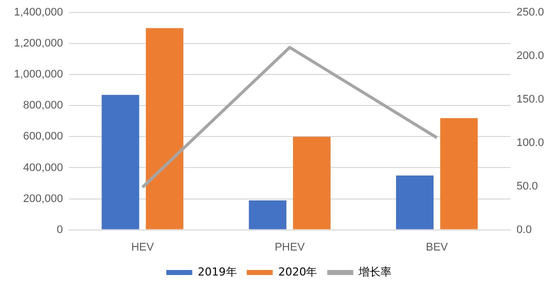 Image resolution: width=560 pixels, height=292 pixels. Describe the element at coordinates (290, 247) in the screenshot. I see `x-tick-label: PHEV` at that location.